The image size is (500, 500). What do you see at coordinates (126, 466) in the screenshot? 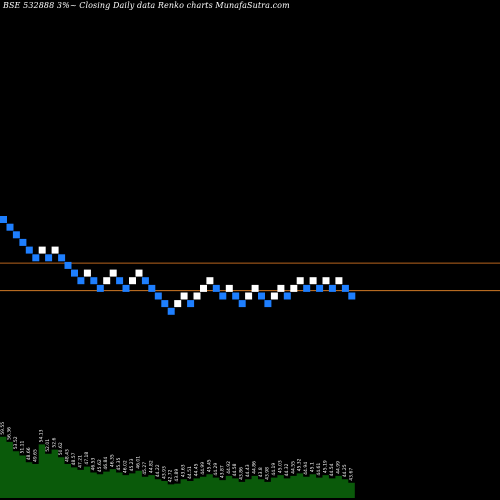
I see `volume-label: 46.02` at bounding box center [126, 466].